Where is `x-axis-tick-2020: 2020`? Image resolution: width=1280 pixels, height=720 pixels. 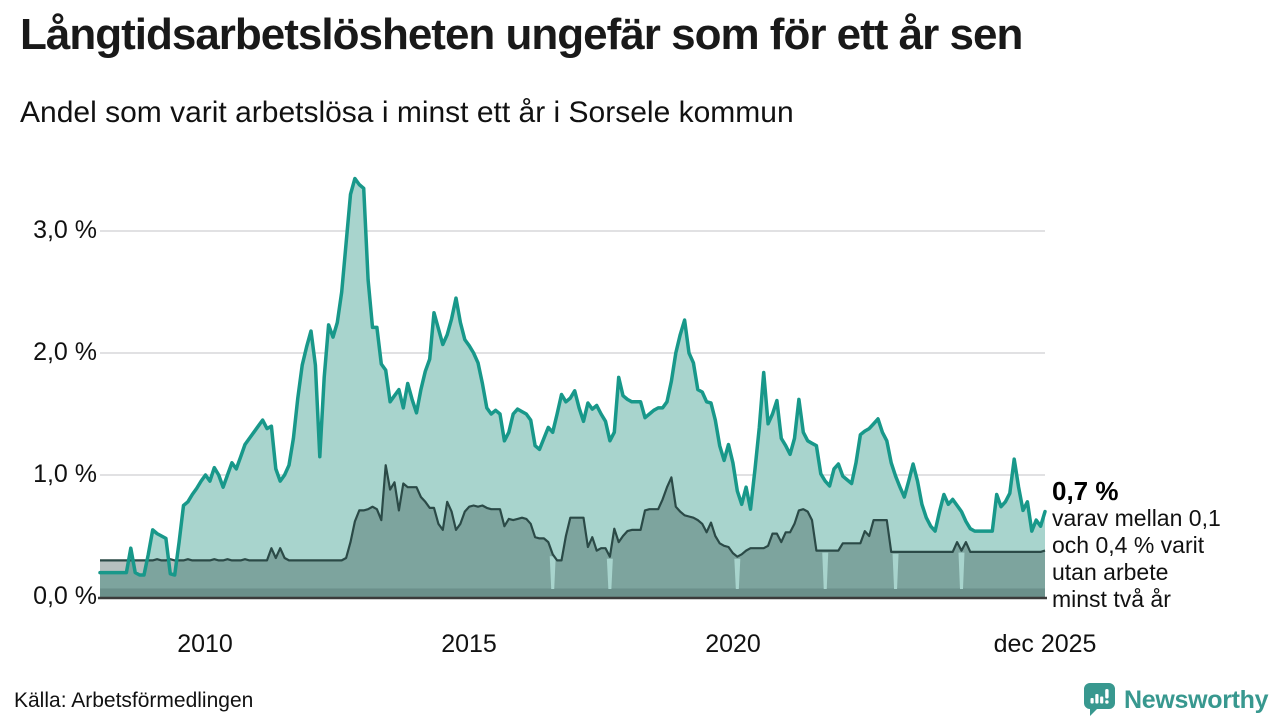 x-axis-tick-2020: 2020 is located at coordinates (733, 644).